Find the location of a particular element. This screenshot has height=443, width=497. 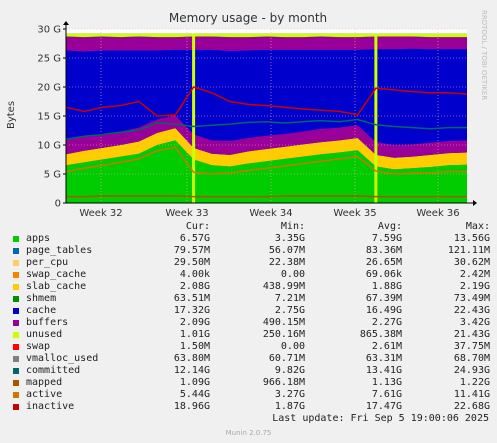

legend-cur-value: 1.09G is located at coordinates (194, 382).